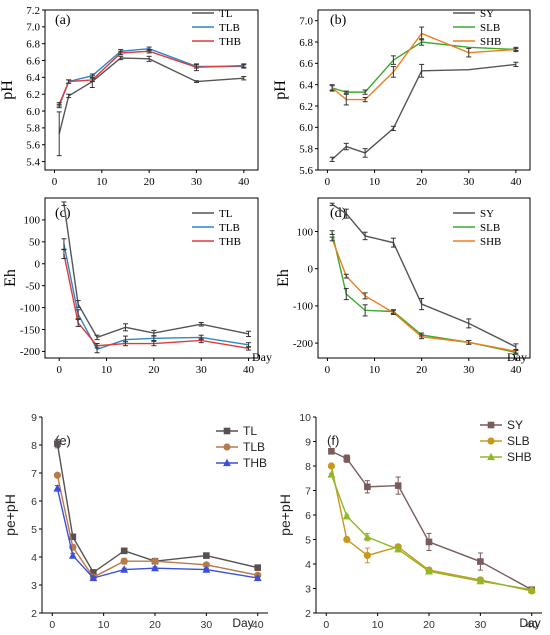  Describe the element at coordinates (501, 425) in the screenshot. I see `legend-entry-sy: SY` at that location.